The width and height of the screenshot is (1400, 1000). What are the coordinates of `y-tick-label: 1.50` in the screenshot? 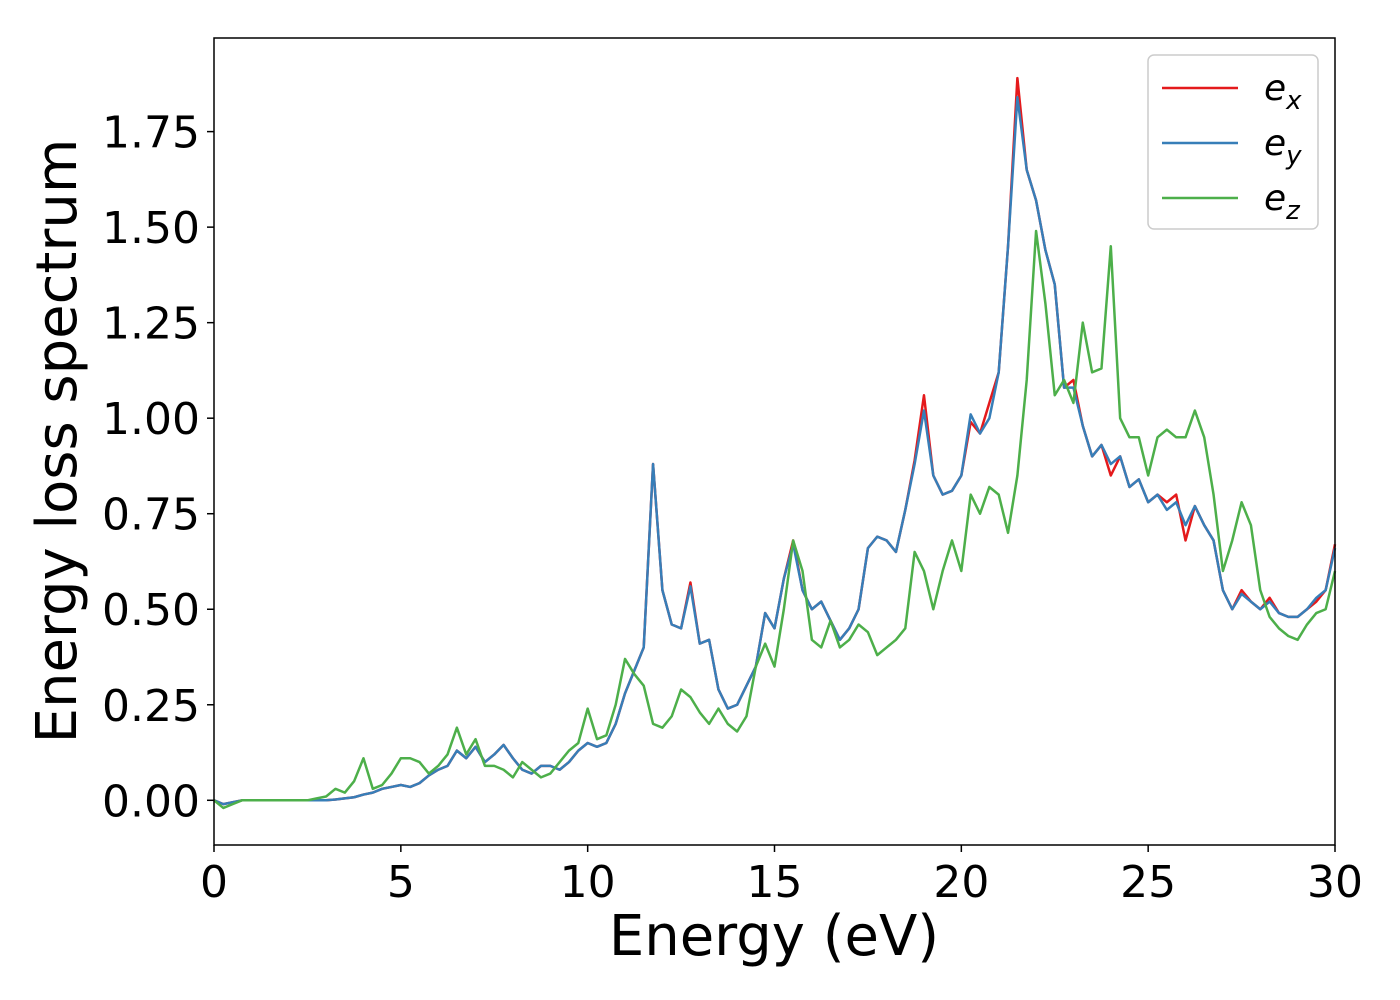 It's located at (151, 228).